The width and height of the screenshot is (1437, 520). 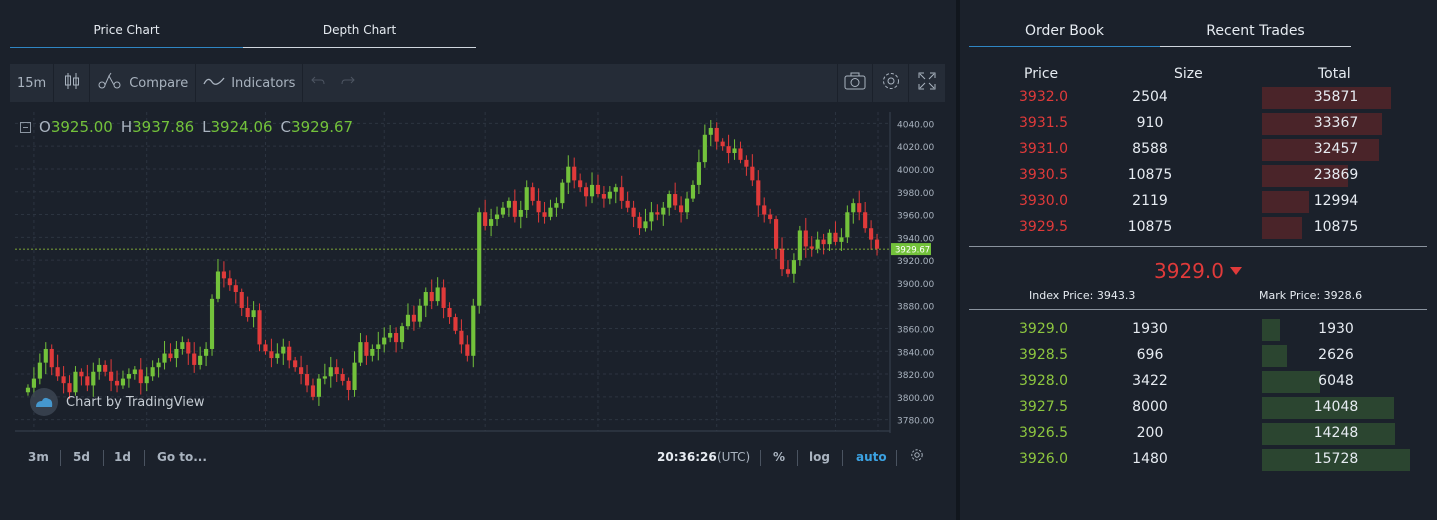 What do you see at coordinates (1198, 98) in the screenshot?
I see `ask-row: 3932.0 2504 35871` at bounding box center [1198, 98].